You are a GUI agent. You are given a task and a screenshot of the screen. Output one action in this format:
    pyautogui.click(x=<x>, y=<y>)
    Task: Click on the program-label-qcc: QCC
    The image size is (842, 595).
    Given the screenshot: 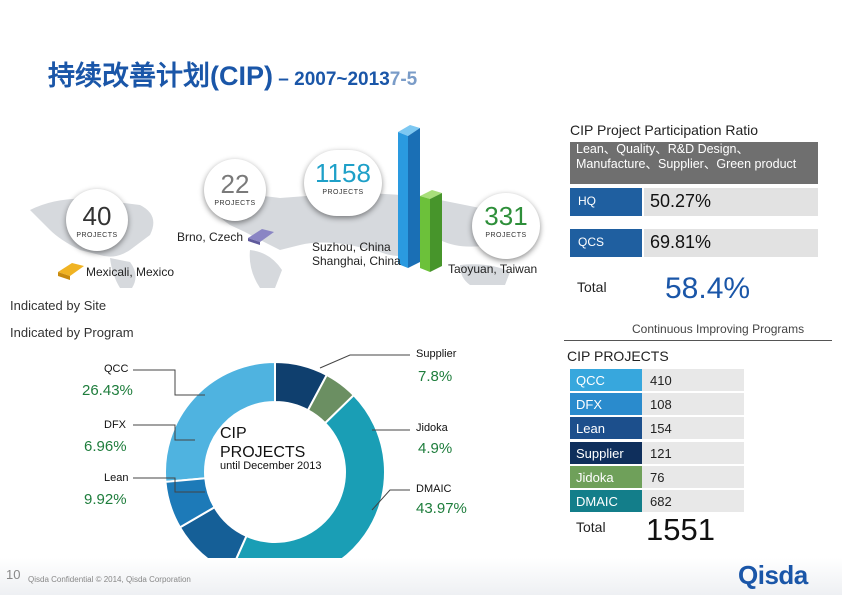 What is the action you would take?
    pyautogui.click(x=116, y=369)
    